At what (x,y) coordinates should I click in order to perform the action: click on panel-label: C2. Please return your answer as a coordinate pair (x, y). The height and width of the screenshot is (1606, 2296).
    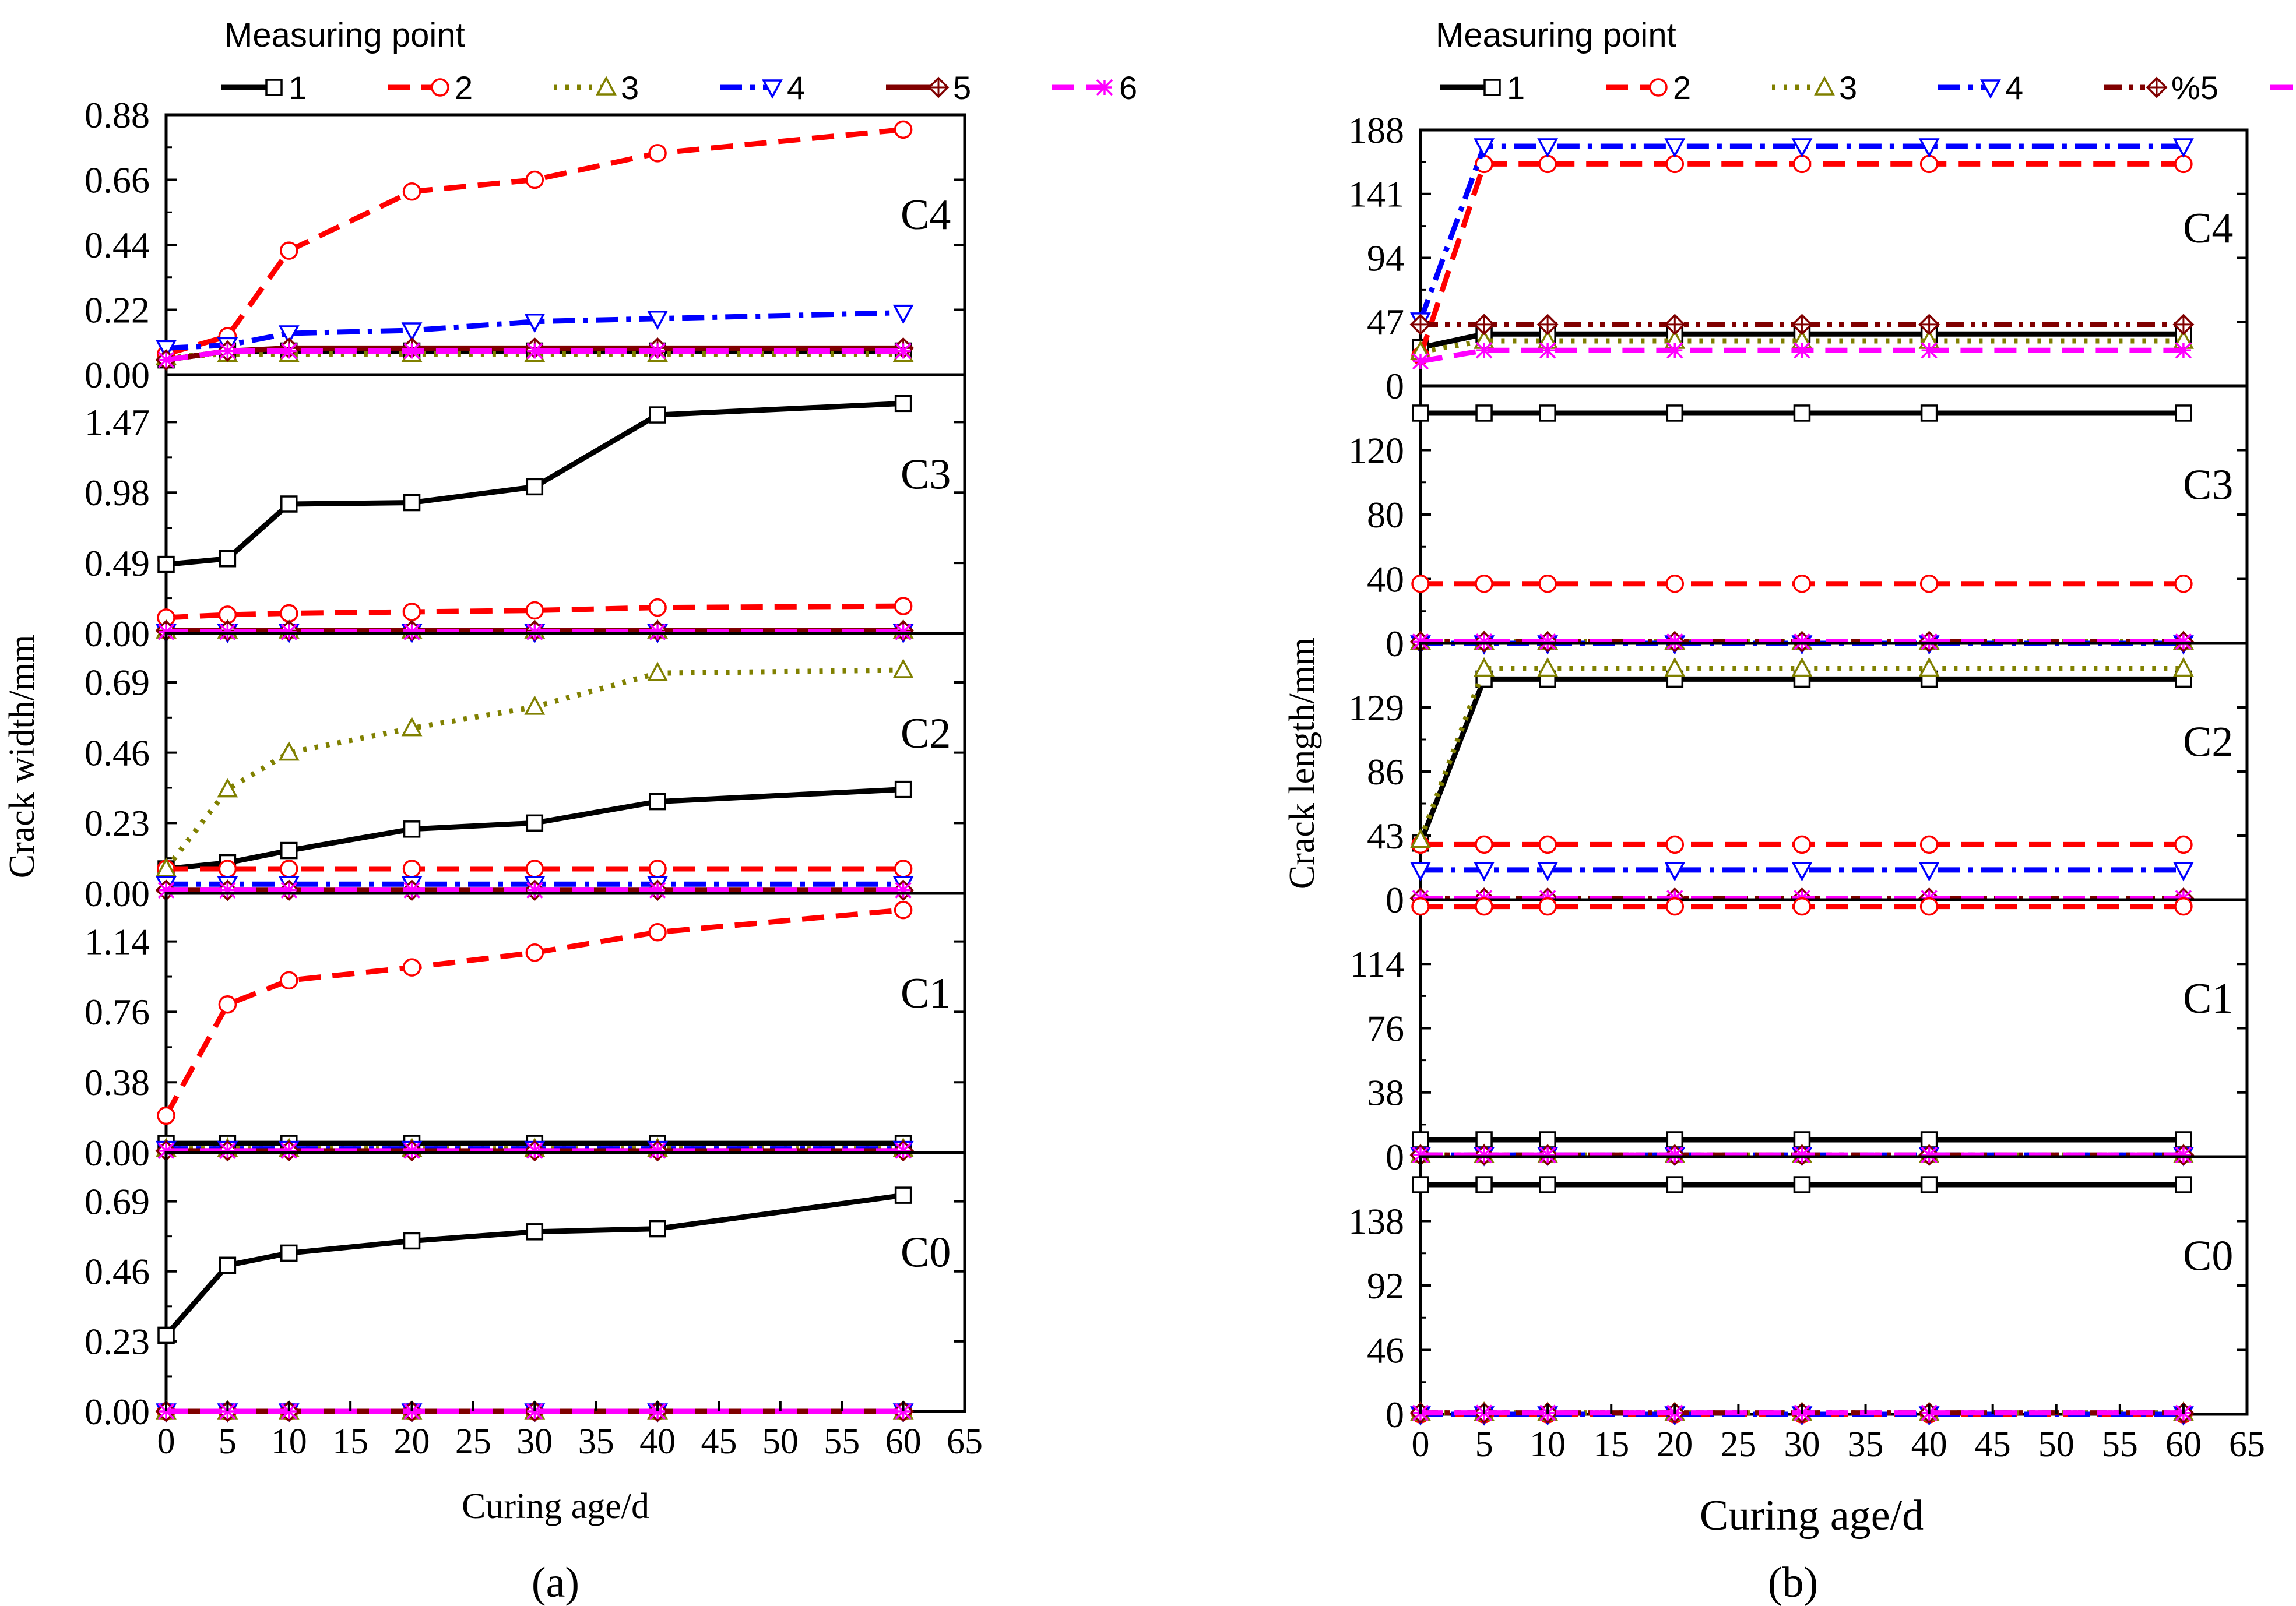
    Looking at the image, I should click on (926, 734).